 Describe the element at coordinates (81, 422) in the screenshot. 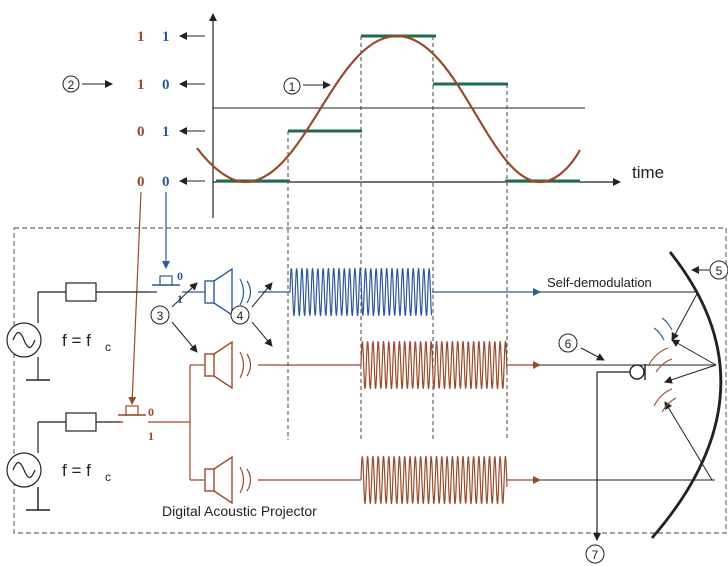

I see `resistor-bottom` at that location.